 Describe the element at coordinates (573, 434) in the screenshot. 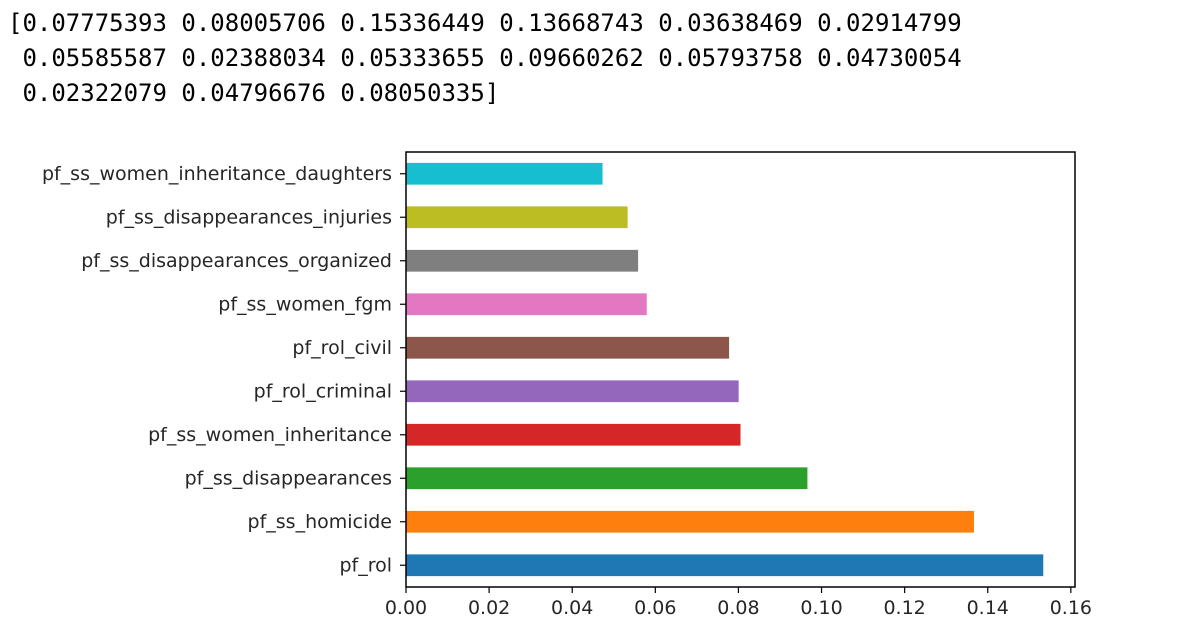

I see `bar-pf-ss-women-inheritance` at that location.